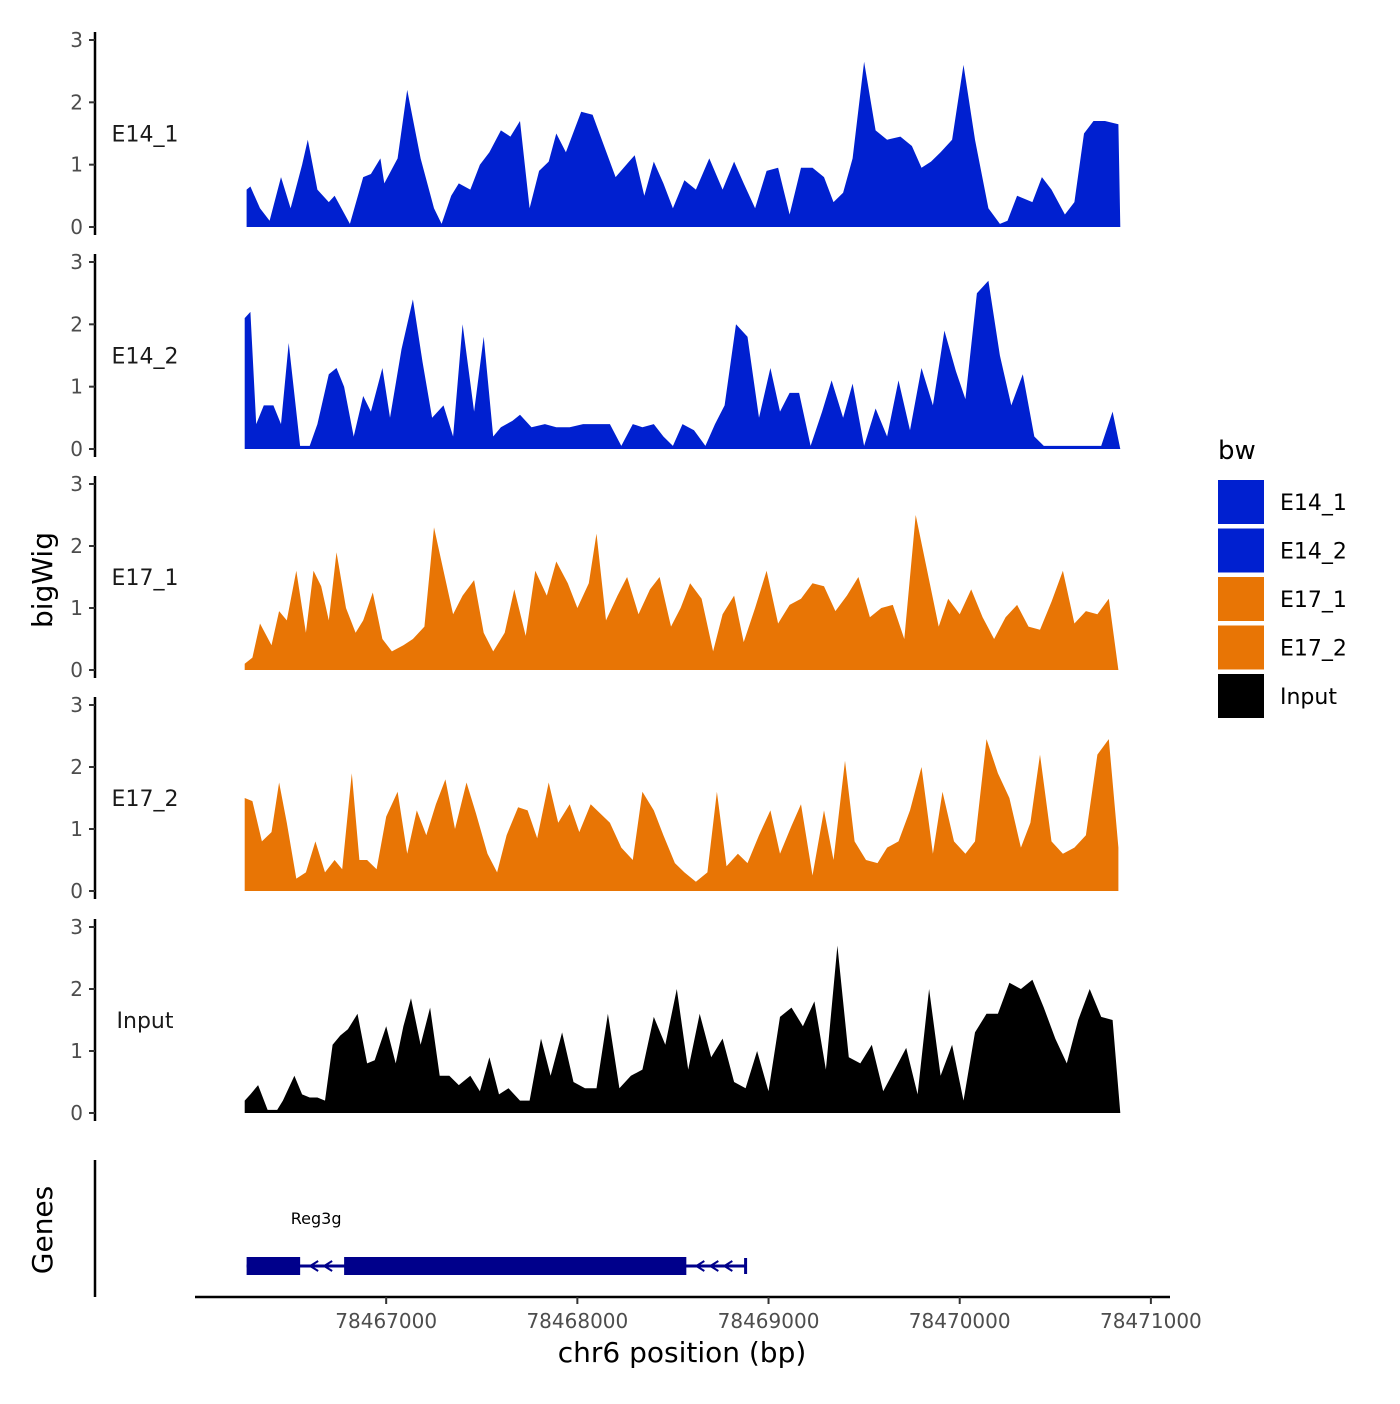  Describe the element at coordinates (145, 578) in the screenshot. I see `track-label-E17_1: E17_1` at that location.